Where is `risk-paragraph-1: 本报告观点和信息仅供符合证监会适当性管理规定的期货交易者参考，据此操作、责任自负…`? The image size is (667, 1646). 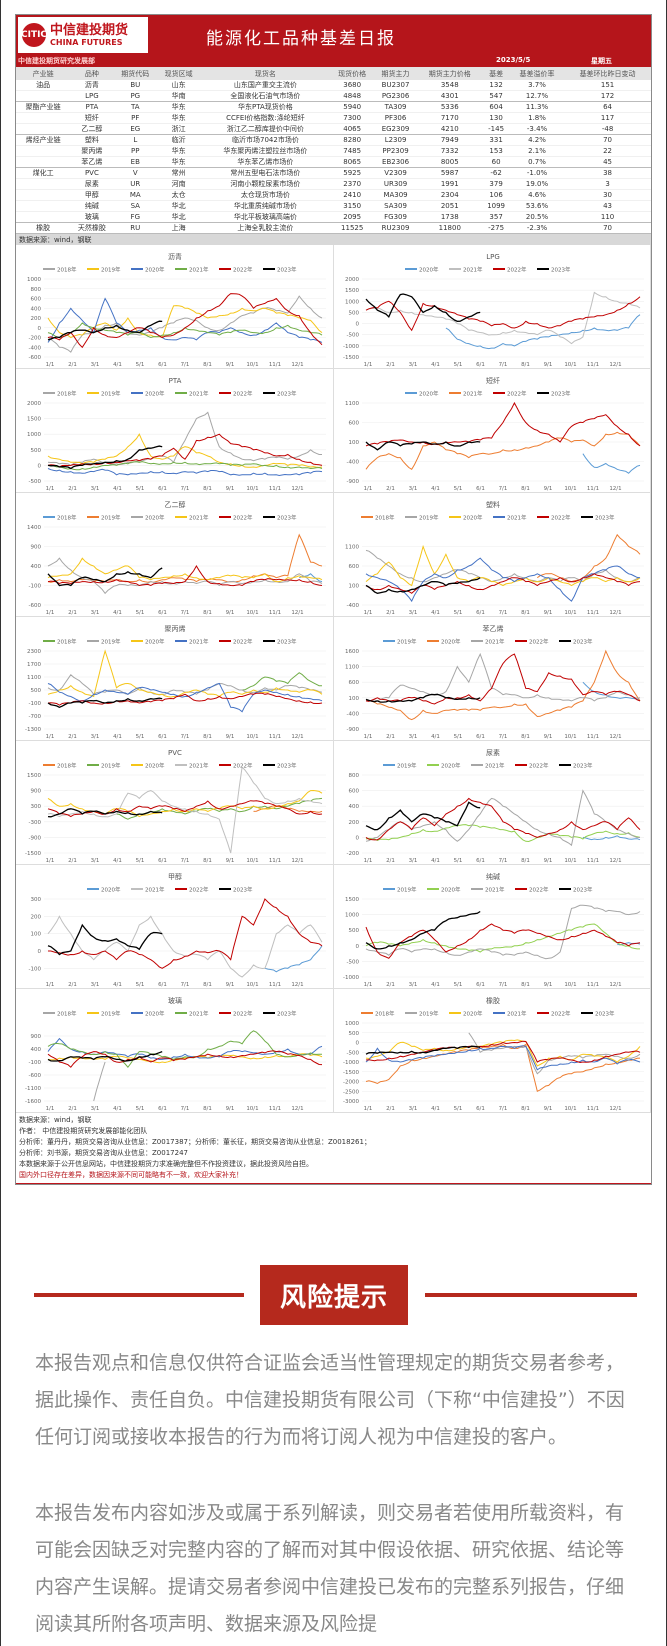 risk-paragraph-1: 本报告观点和信息仅供符合证监会适当性管理规定的期货交易者参考，据此操作、责任自负… is located at coordinates (330, 1400).